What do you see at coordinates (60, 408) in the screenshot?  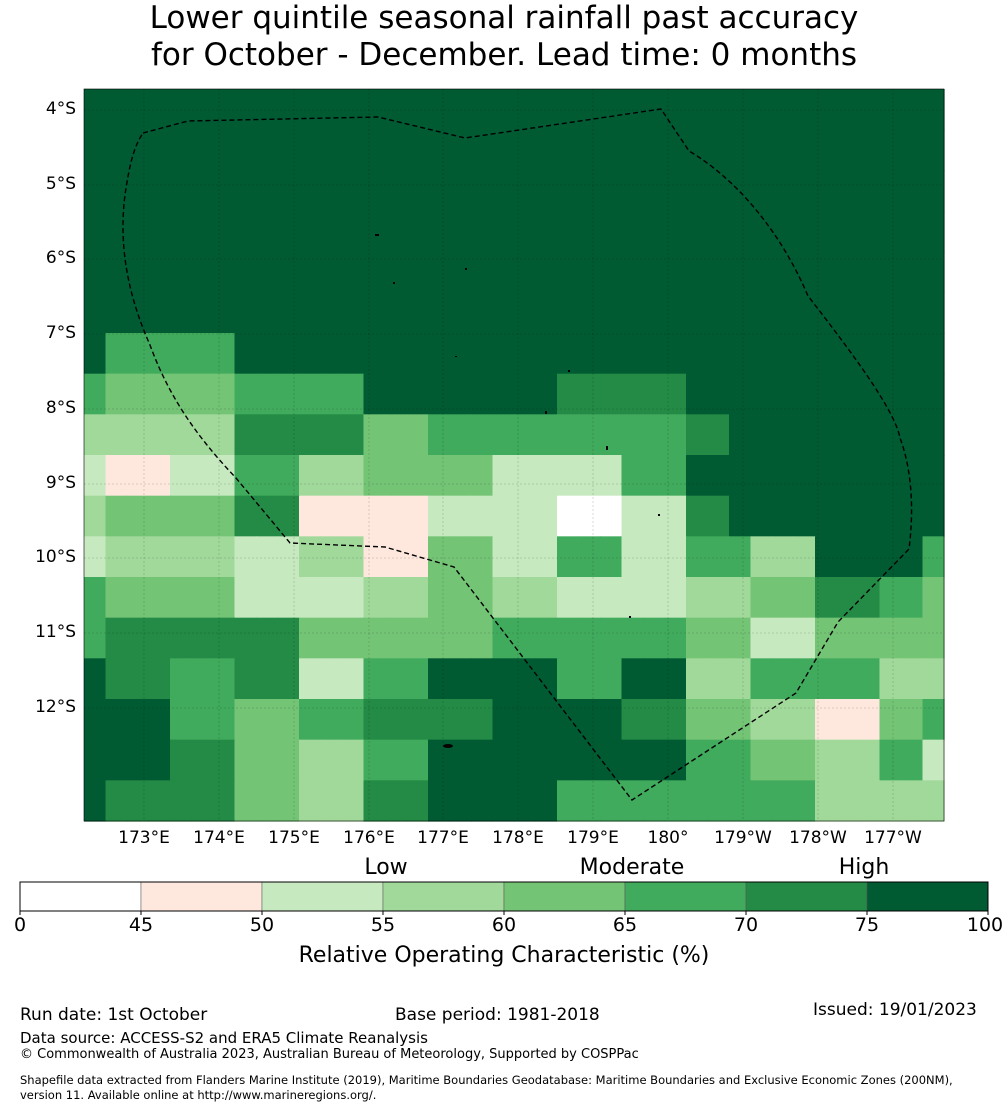 I see `lat-label: 8°S` at bounding box center [60, 408].